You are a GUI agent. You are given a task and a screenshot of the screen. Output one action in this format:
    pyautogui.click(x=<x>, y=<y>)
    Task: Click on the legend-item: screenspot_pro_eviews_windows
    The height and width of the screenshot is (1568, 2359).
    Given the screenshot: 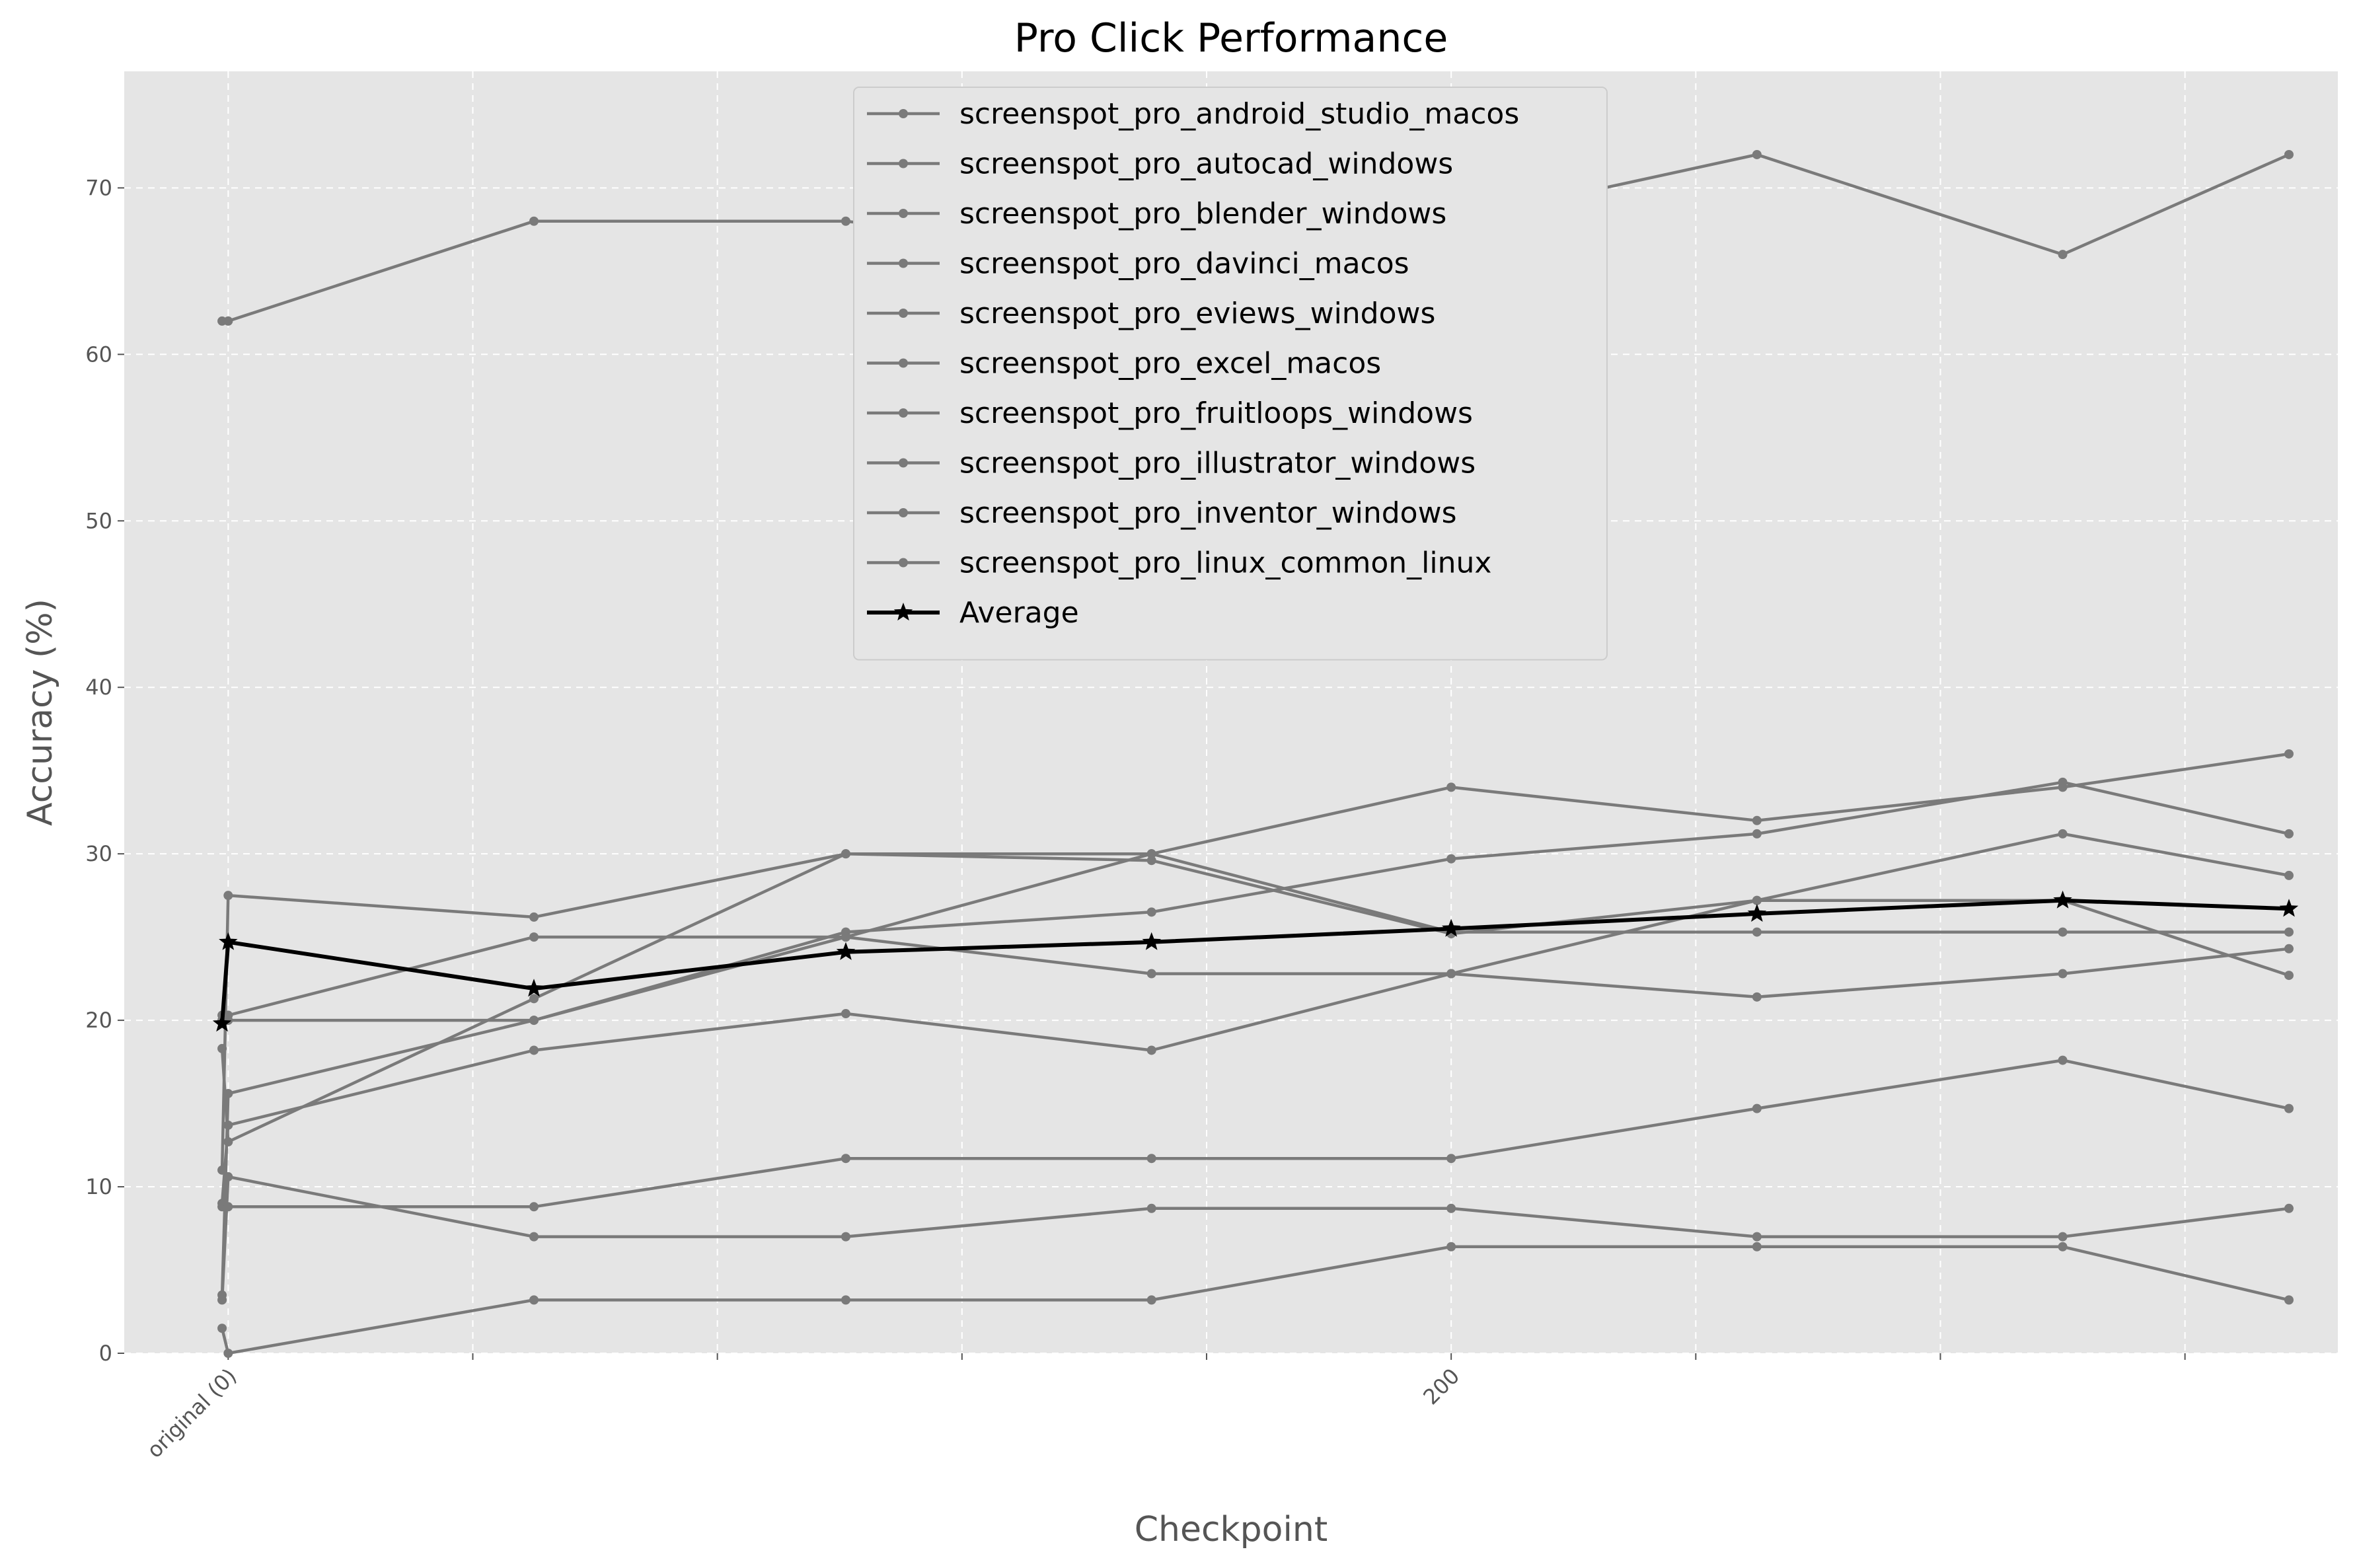 What is the action you would take?
    pyautogui.click(x=1151, y=313)
    